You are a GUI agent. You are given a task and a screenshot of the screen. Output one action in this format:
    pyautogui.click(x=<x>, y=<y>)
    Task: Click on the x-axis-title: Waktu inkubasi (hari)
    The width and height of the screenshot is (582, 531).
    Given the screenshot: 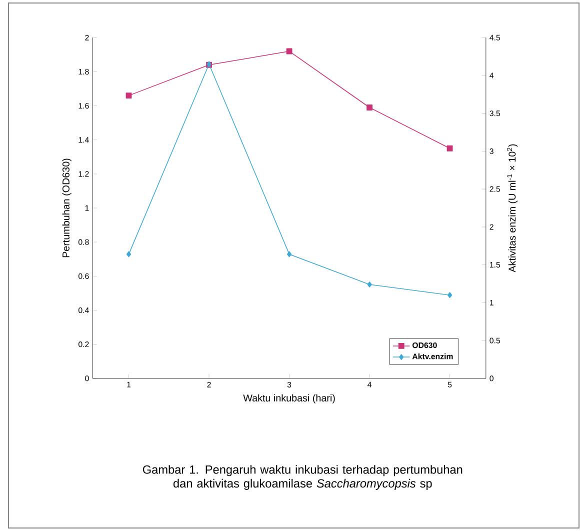 What is the action you would take?
    pyautogui.click(x=289, y=399)
    